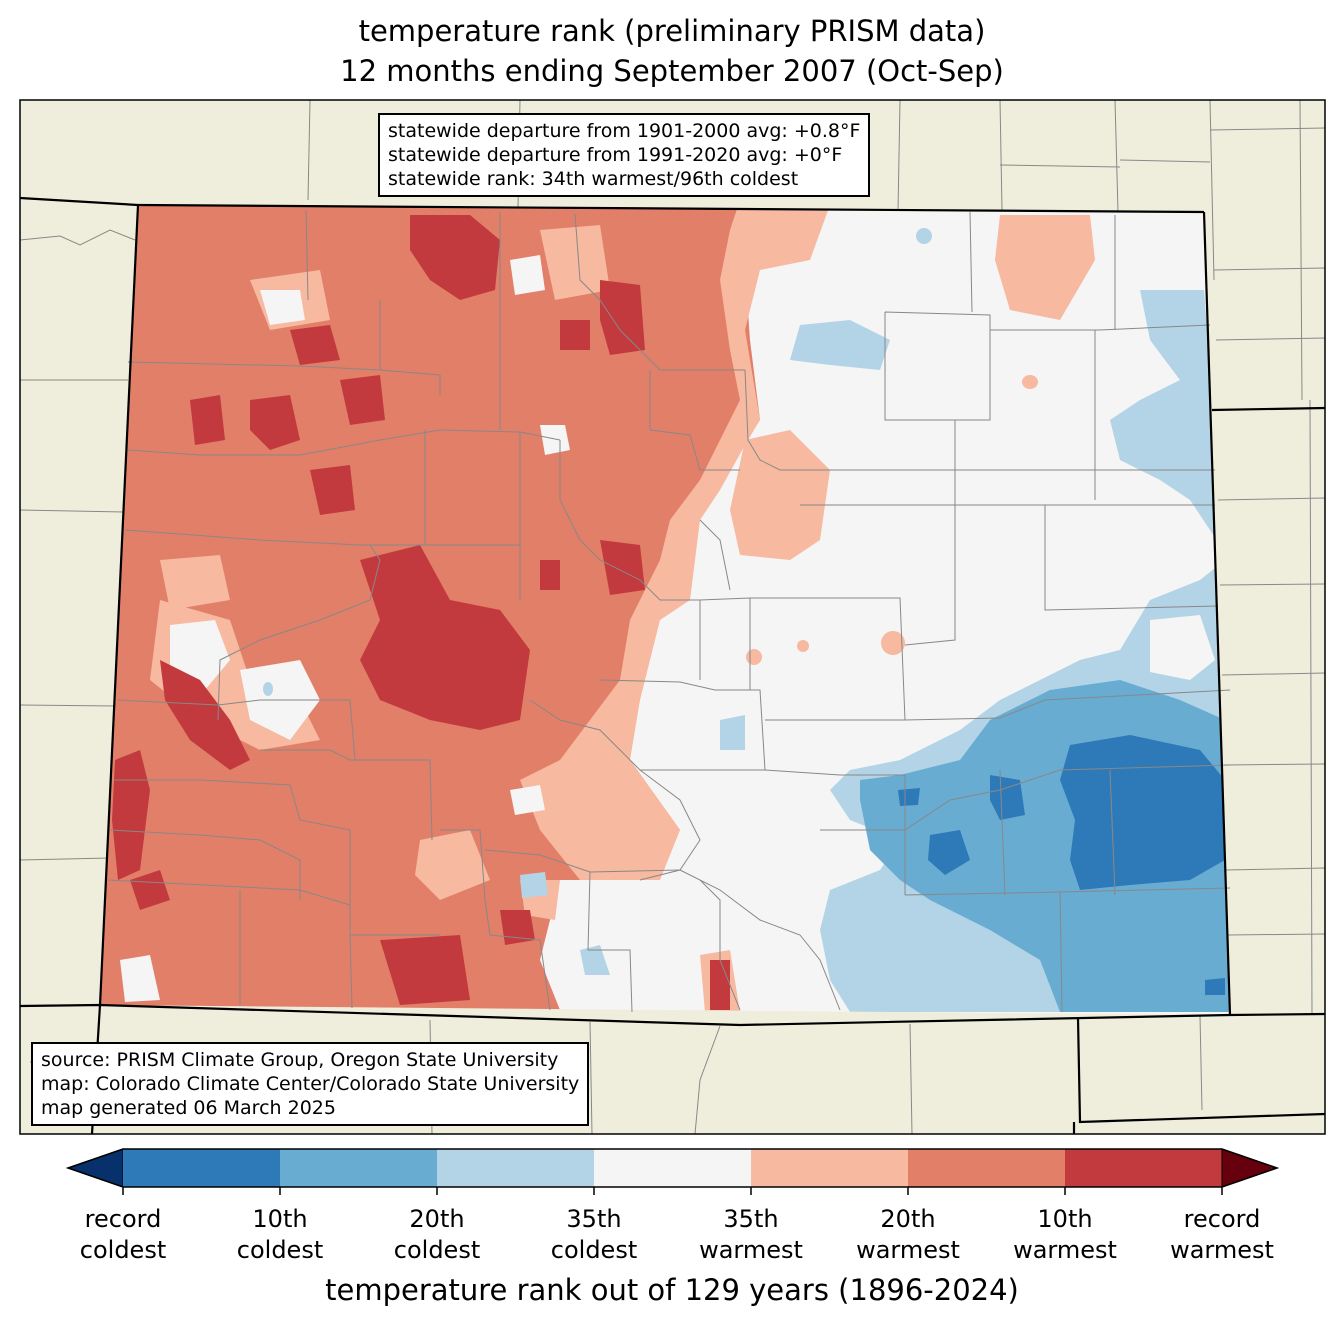  Describe the element at coordinates (594, 1234) in the screenshot. I see `colorbar-tick-label-35th-coldest: 35th coldest` at that location.